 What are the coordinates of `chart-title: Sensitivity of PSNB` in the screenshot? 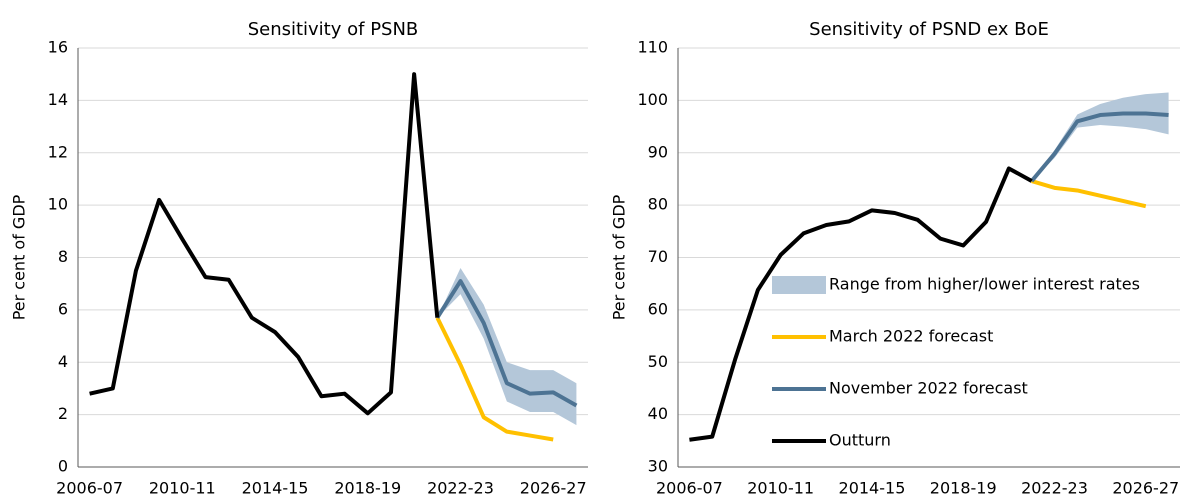 It's located at (333, 29).